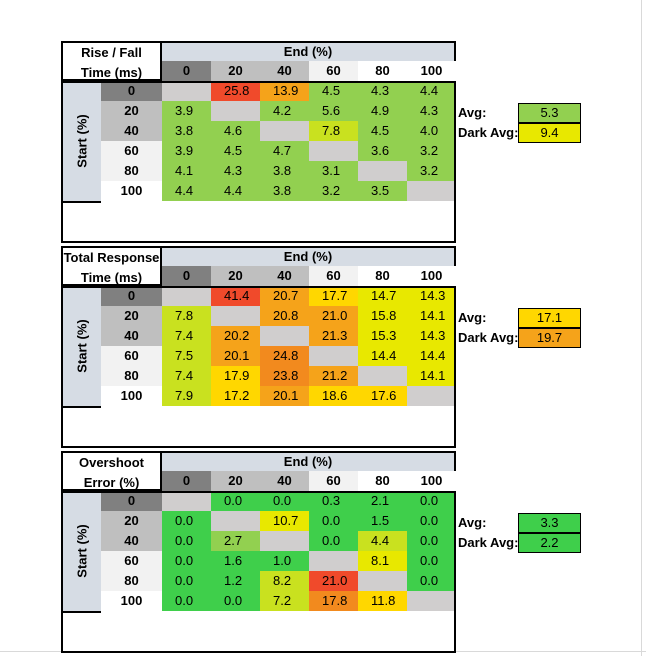 The width and height of the screenshot is (646, 656). What do you see at coordinates (111, 52) in the screenshot?
I see `table-title-line: Rise / Fall` at bounding box center [111, 52].